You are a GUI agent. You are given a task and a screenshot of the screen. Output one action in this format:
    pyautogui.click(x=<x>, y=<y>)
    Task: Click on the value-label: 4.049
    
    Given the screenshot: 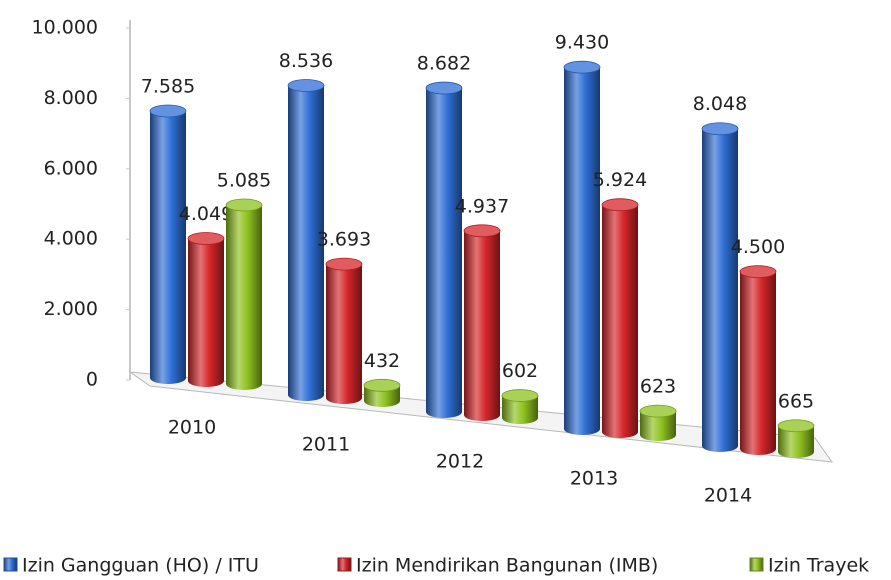 What is the action you would take?
    pyautogui.click(x=206, y=214)
    